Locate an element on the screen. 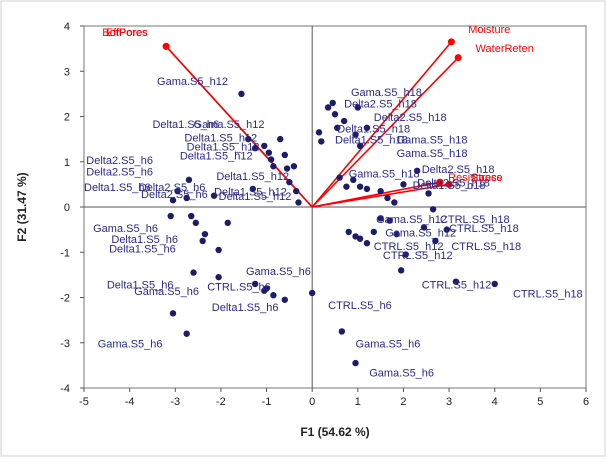 This screenshot has width=606, height=462. variable-label: BotPores is located at coordinates (125, 33).